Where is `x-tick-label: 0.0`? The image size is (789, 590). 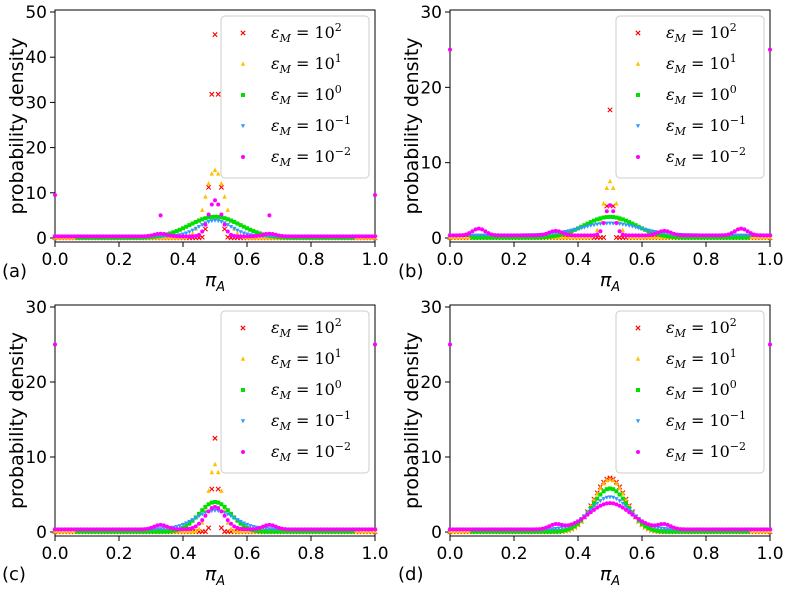
x-tick-label: 0.0 is located at coordinates (54, 554).